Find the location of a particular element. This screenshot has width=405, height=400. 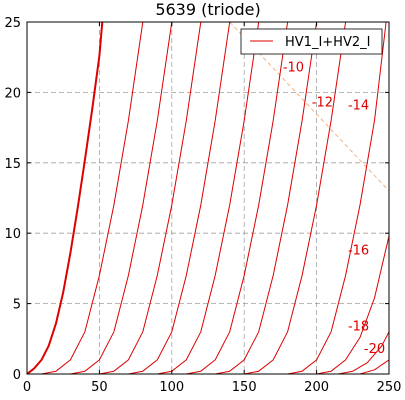

legend: HV1_I+HV2_I is located at coordinates (311, 41).